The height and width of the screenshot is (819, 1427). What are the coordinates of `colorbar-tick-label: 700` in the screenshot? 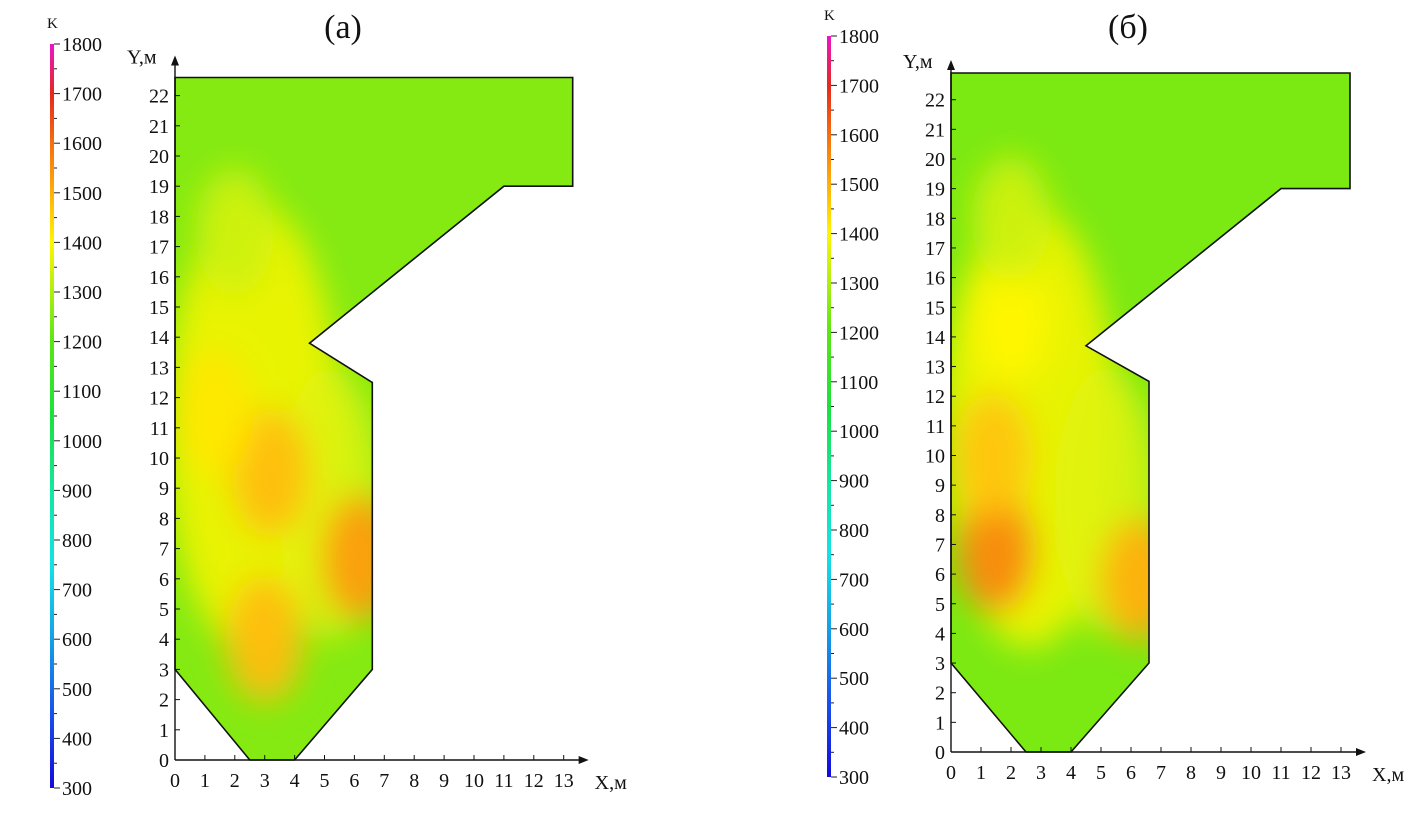 It's located at (77, 591).